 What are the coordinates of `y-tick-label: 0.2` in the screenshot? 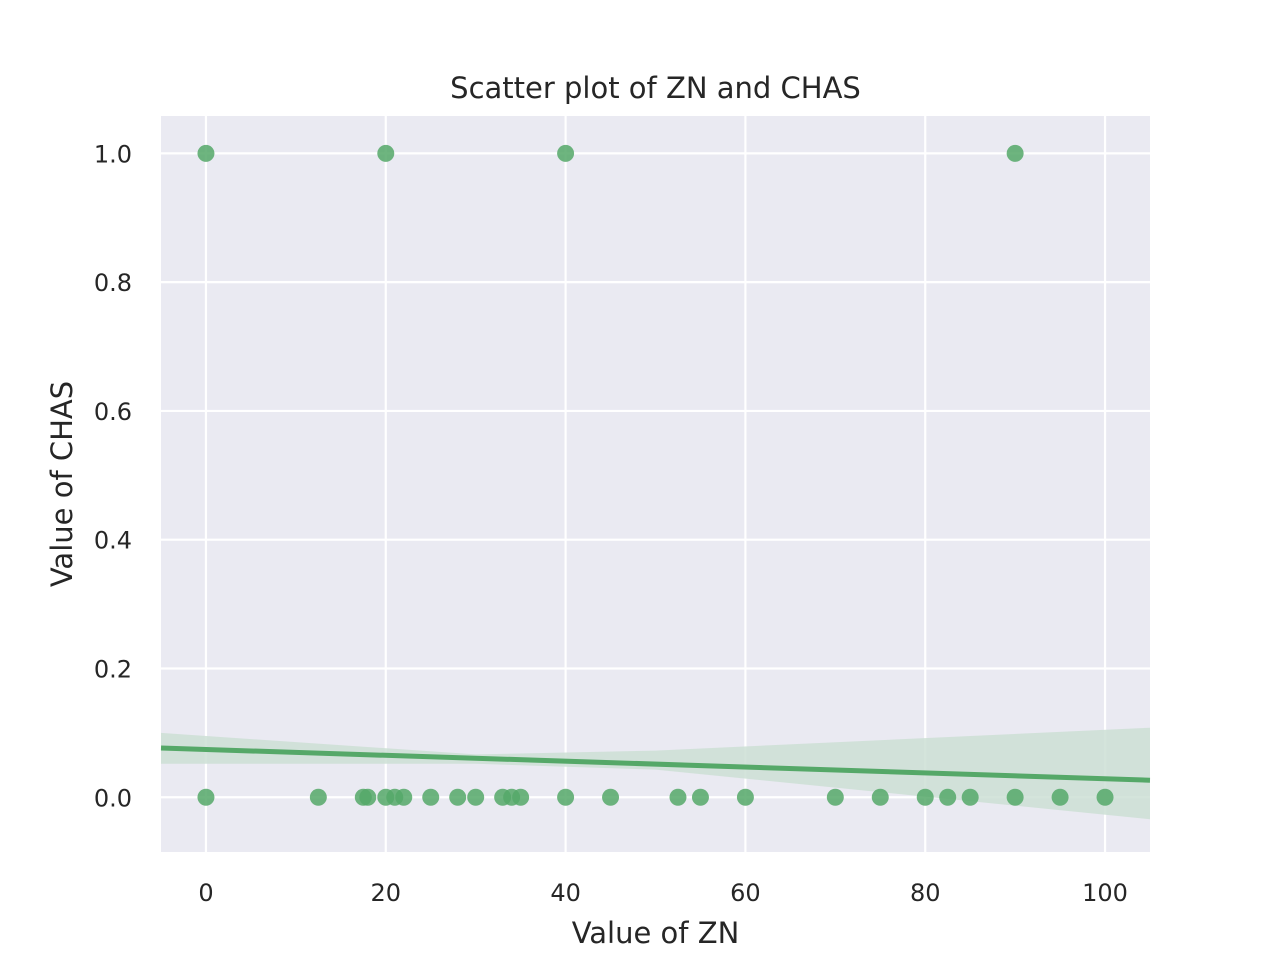 It's located at (113, 669).